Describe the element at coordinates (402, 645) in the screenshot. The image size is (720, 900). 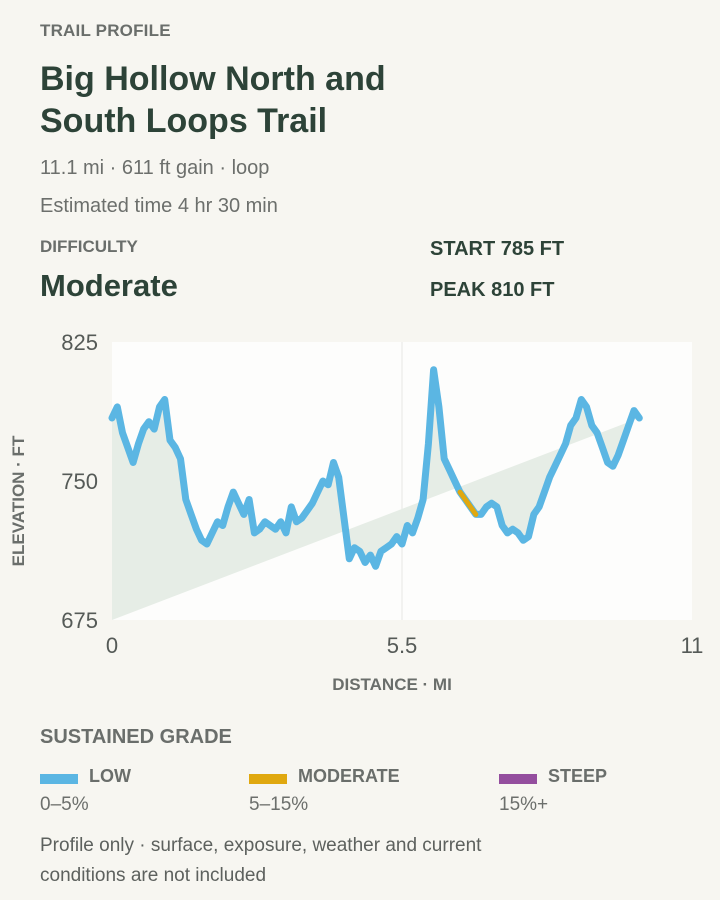
I see `x-tick-label: 5.5` at that location.